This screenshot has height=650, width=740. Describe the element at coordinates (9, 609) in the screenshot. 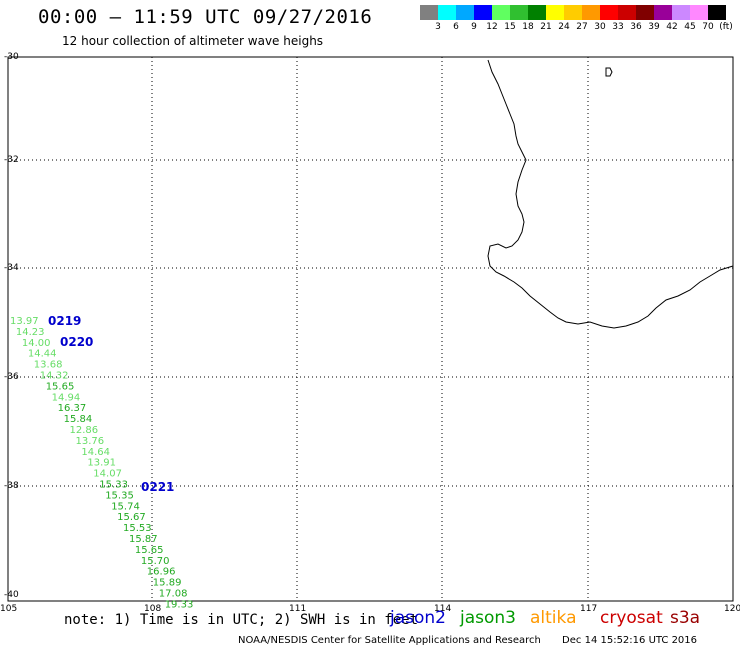

I see `lon-label-105: 105` at that location.